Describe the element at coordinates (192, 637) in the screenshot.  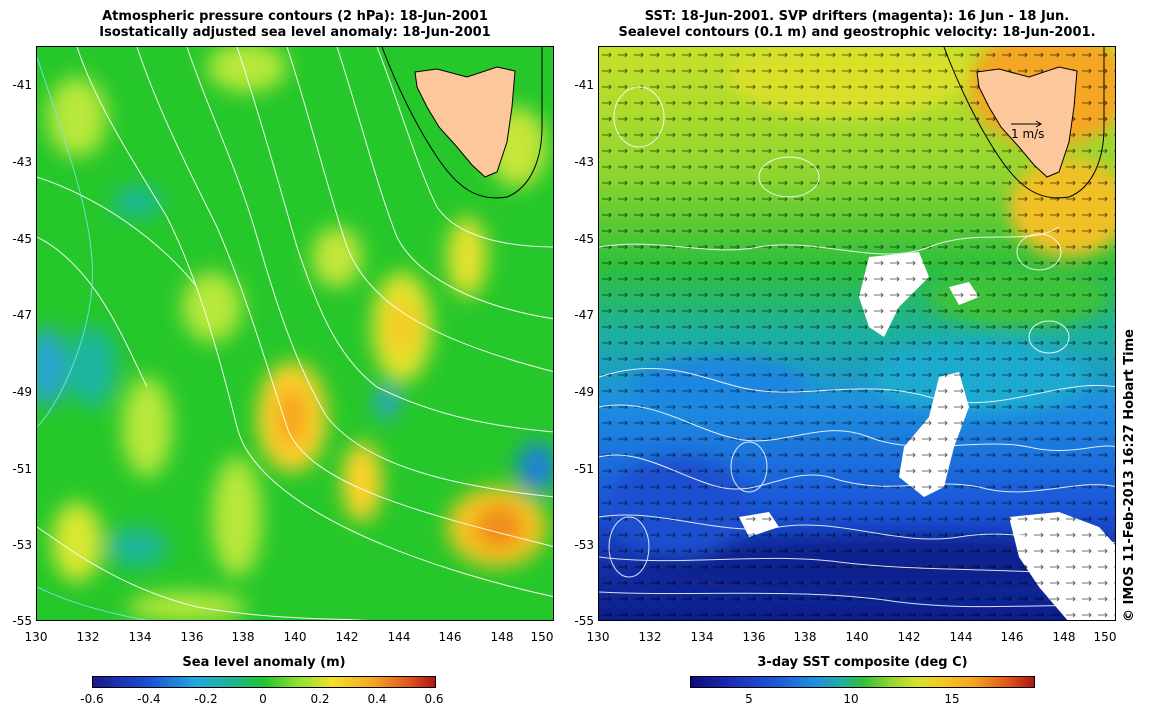
I see `left-x-tick: 136` at that location.